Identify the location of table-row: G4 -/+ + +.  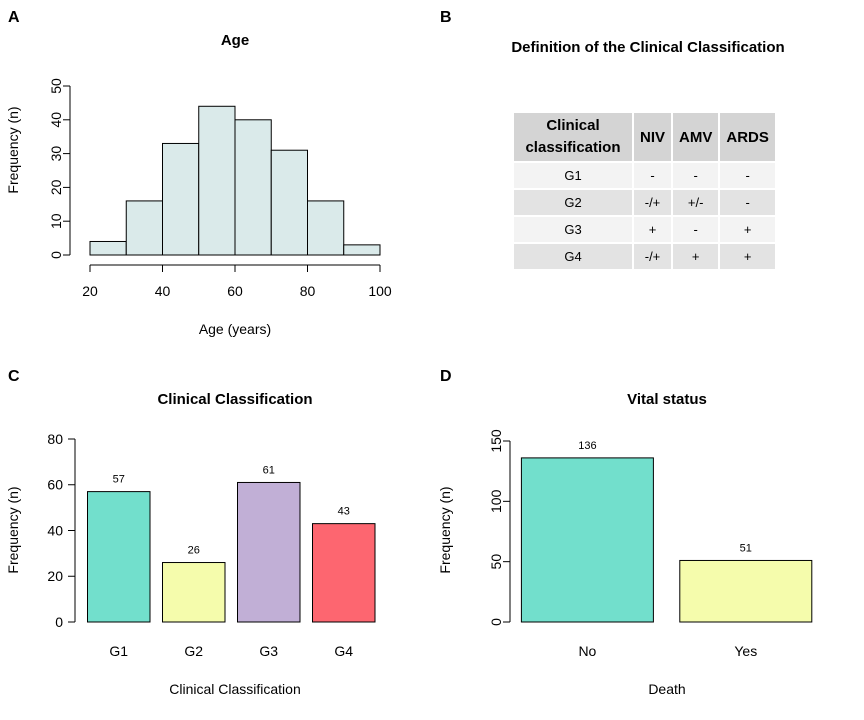
(644, 256).